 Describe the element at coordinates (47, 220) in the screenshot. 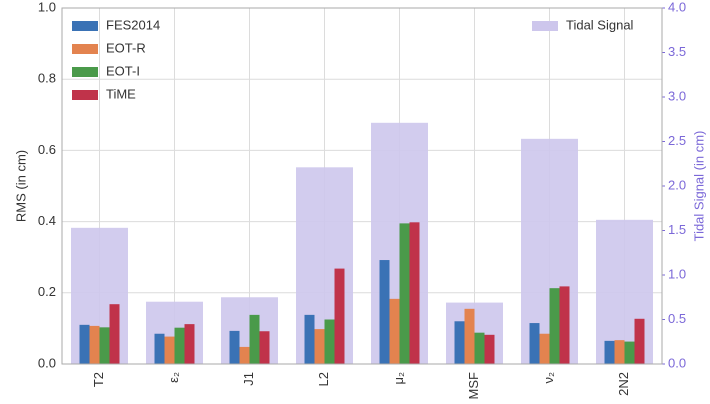

I see `y-tick-label: 0.4` at that location.